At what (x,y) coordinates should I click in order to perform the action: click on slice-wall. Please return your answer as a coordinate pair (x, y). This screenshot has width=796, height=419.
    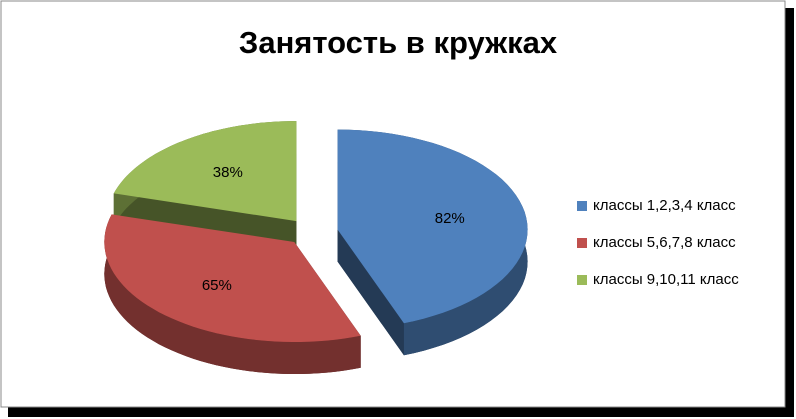
    Looking at the image, I should click on (370, 292).